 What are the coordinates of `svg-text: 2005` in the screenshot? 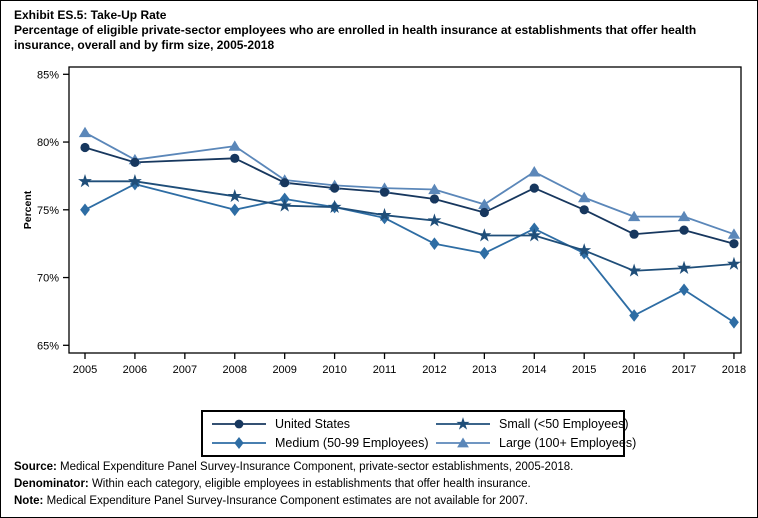 It's located at (85, 370).